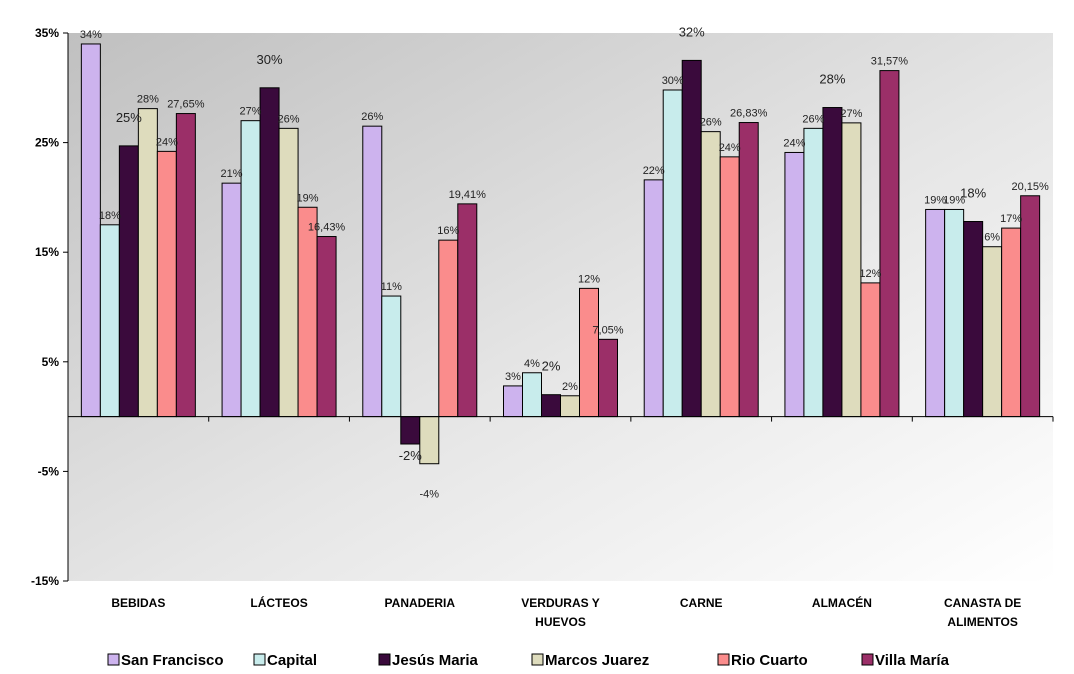 This screenshot has height=674, width=1074. What do you see at coordinates (912, 660) in the screenshot?
I see `legend-entry: Villa María` at bounding box center [912, 660].